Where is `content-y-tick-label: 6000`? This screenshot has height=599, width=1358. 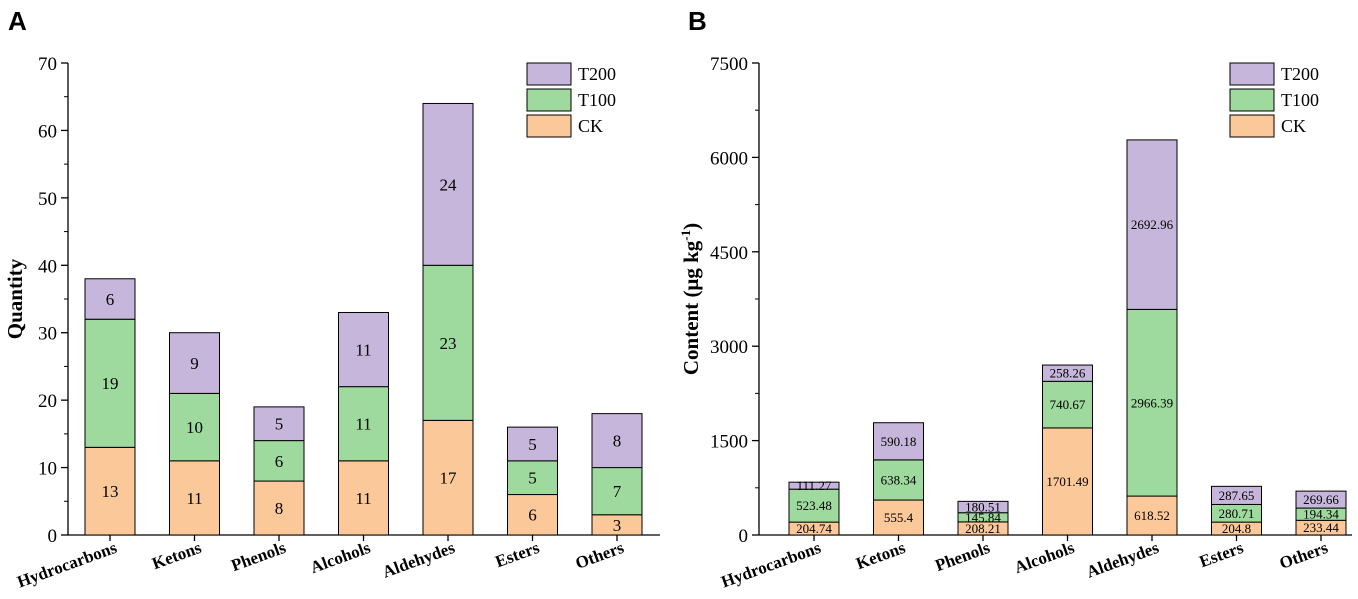
content-y-tick-label: 6000 is located at coordinates (729, 158).